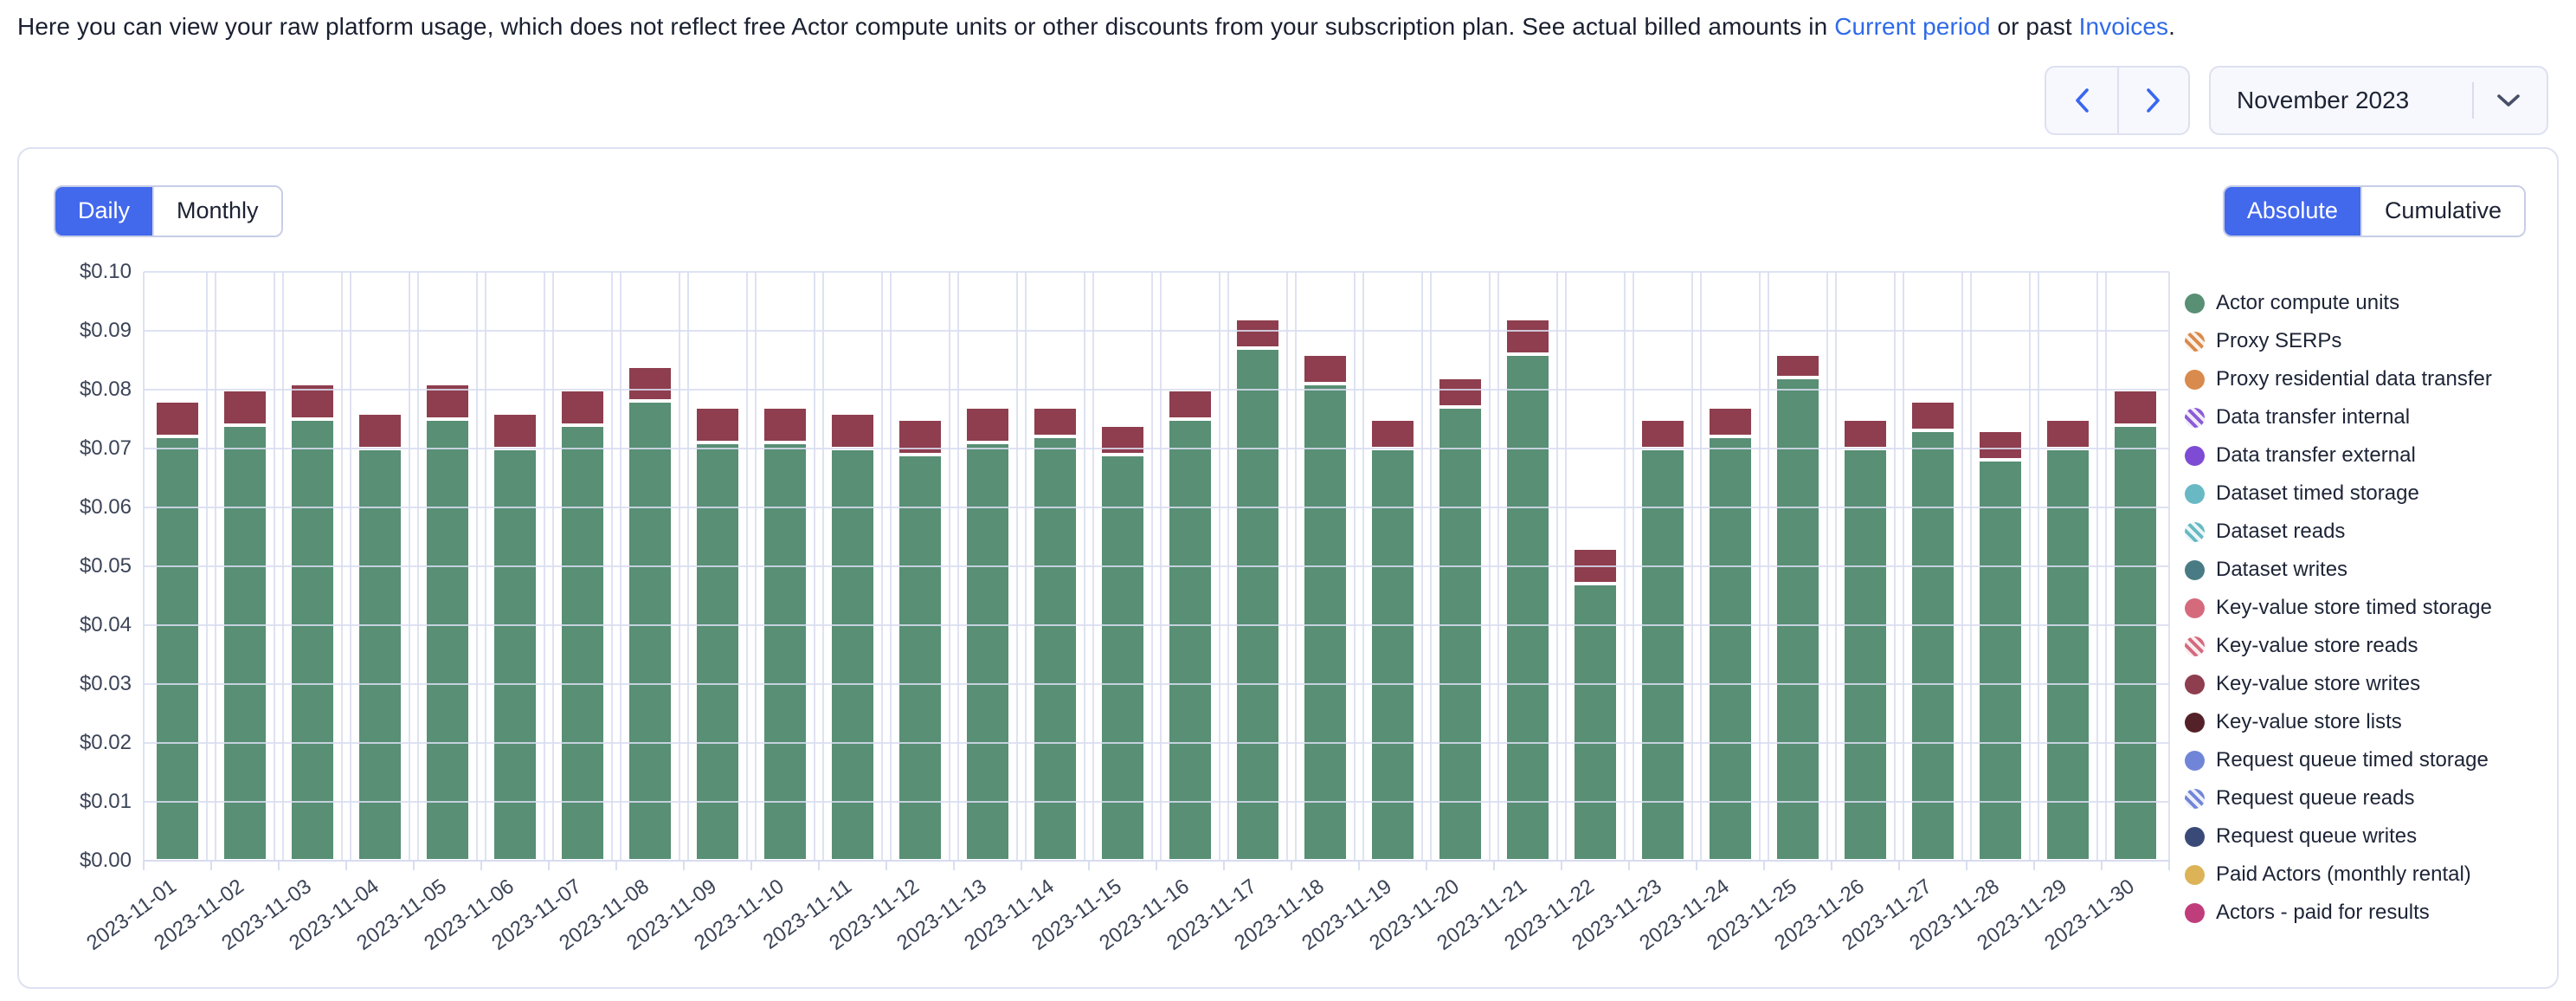 This screenshot has width=2576, height=1001. I want to click on invoices-link: Invoices, so click(2123, 26).